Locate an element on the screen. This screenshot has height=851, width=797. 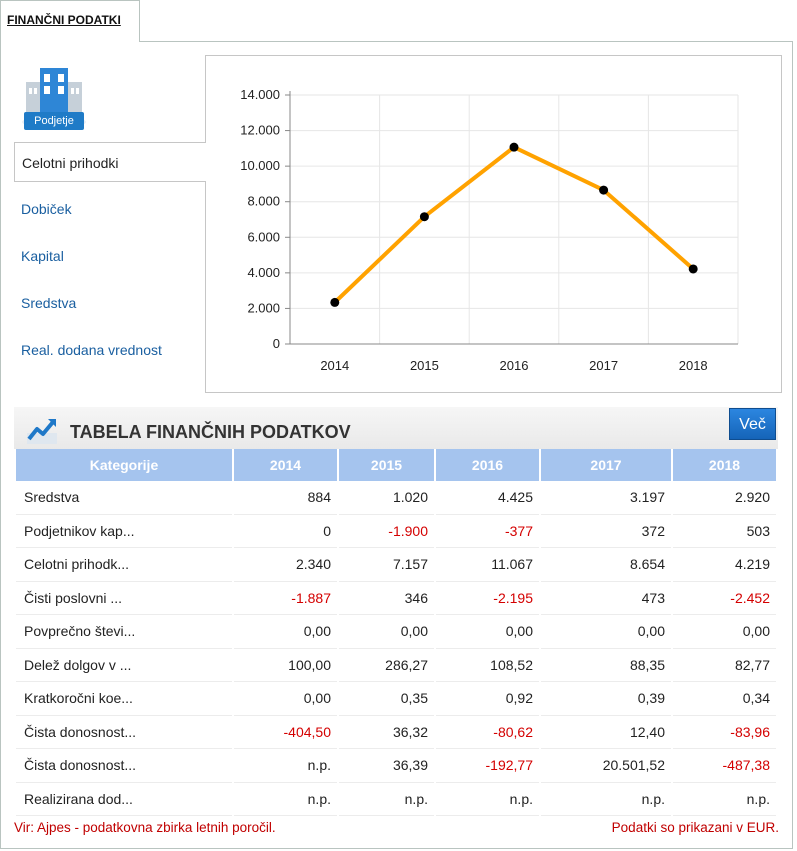
row-label: Sredstva is located at coordinates (124, 498).